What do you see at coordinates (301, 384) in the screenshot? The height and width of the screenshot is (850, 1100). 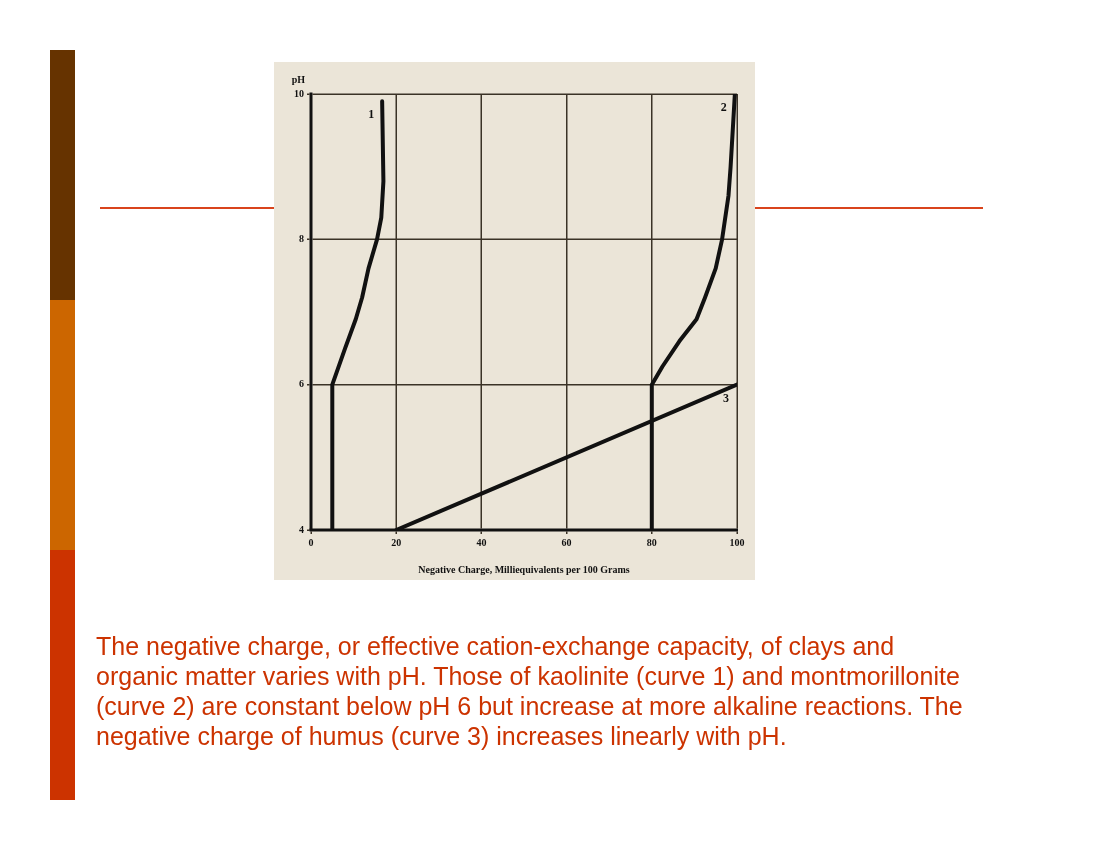 I see `y-tick-label: 6` at bounding box center [301, 384].